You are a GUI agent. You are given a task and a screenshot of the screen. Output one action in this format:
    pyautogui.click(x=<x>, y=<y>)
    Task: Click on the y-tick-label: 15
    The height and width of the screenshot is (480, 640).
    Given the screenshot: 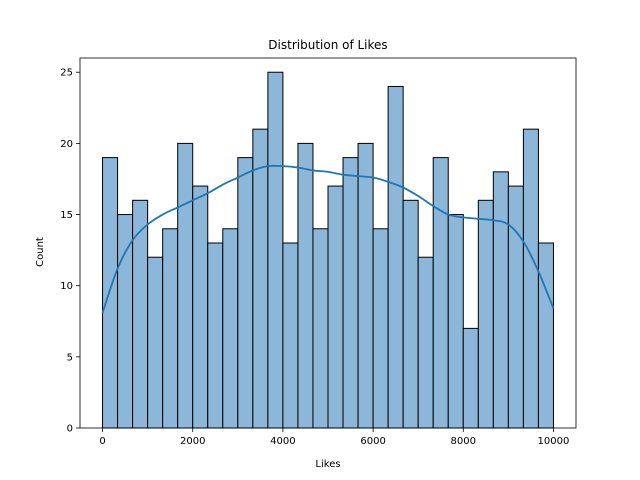 What is the action you would take?
    pyautogui.click(x=66, y=215)
    